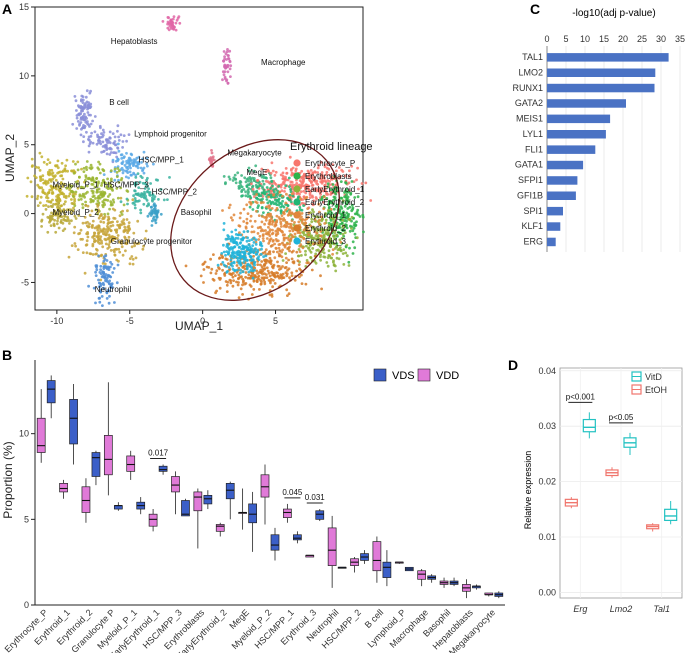 This screenshot has width=685, height=653. What do you see at coordinates (10, 158) in the screenshot?
I see `umap-y-label: UMAP_2` at bounding box center [10, 158].